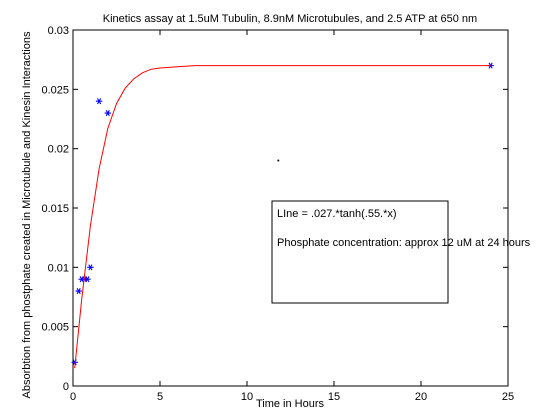  I want to click on x-axis-title: Time in Hours, so click(290, 404).